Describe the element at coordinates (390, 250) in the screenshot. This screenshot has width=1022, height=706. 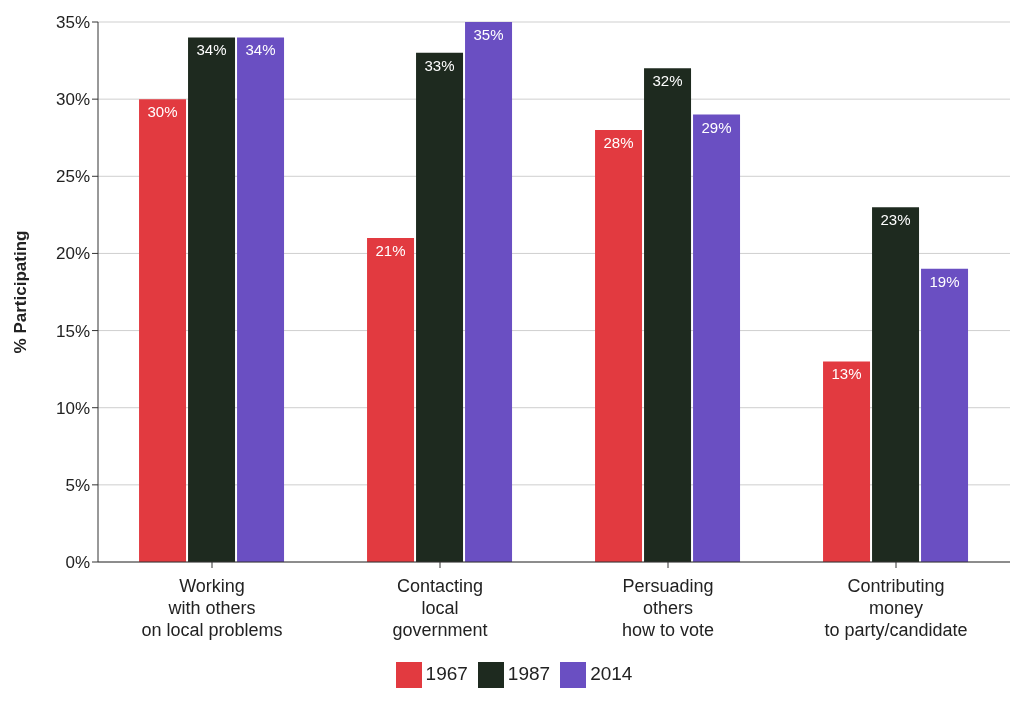
I see `data-label: 21%` at that location.